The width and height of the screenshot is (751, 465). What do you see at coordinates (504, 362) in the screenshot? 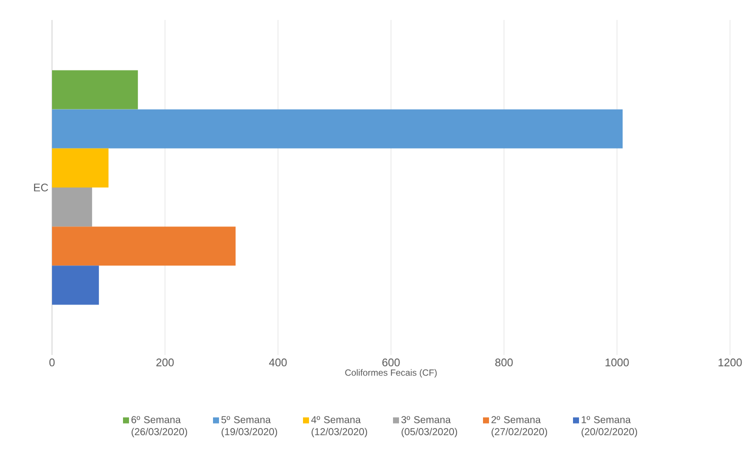
I see `x-tick-label: 800` at bounding box center [504, 362].